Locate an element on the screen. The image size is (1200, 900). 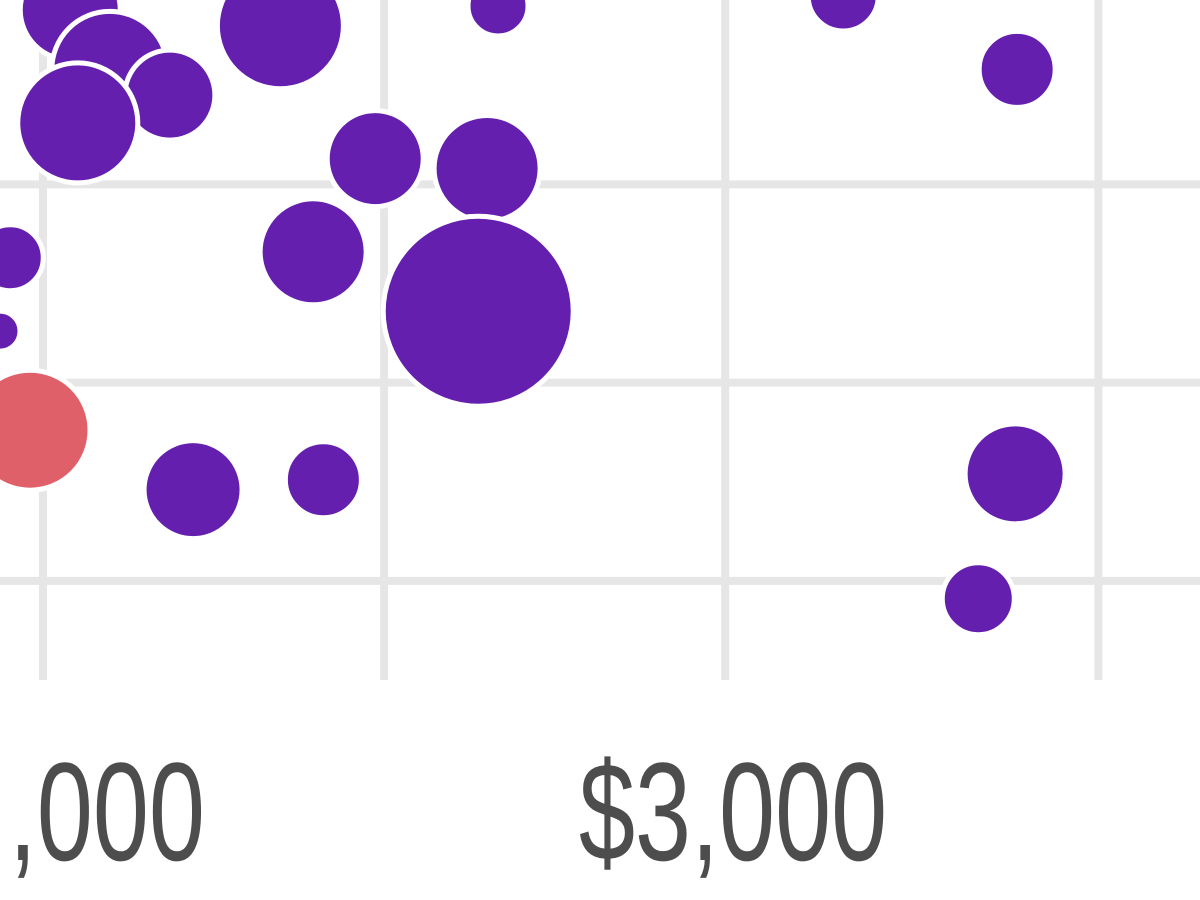
x-tick-label: ,000 is located at coordinates (107, 812).